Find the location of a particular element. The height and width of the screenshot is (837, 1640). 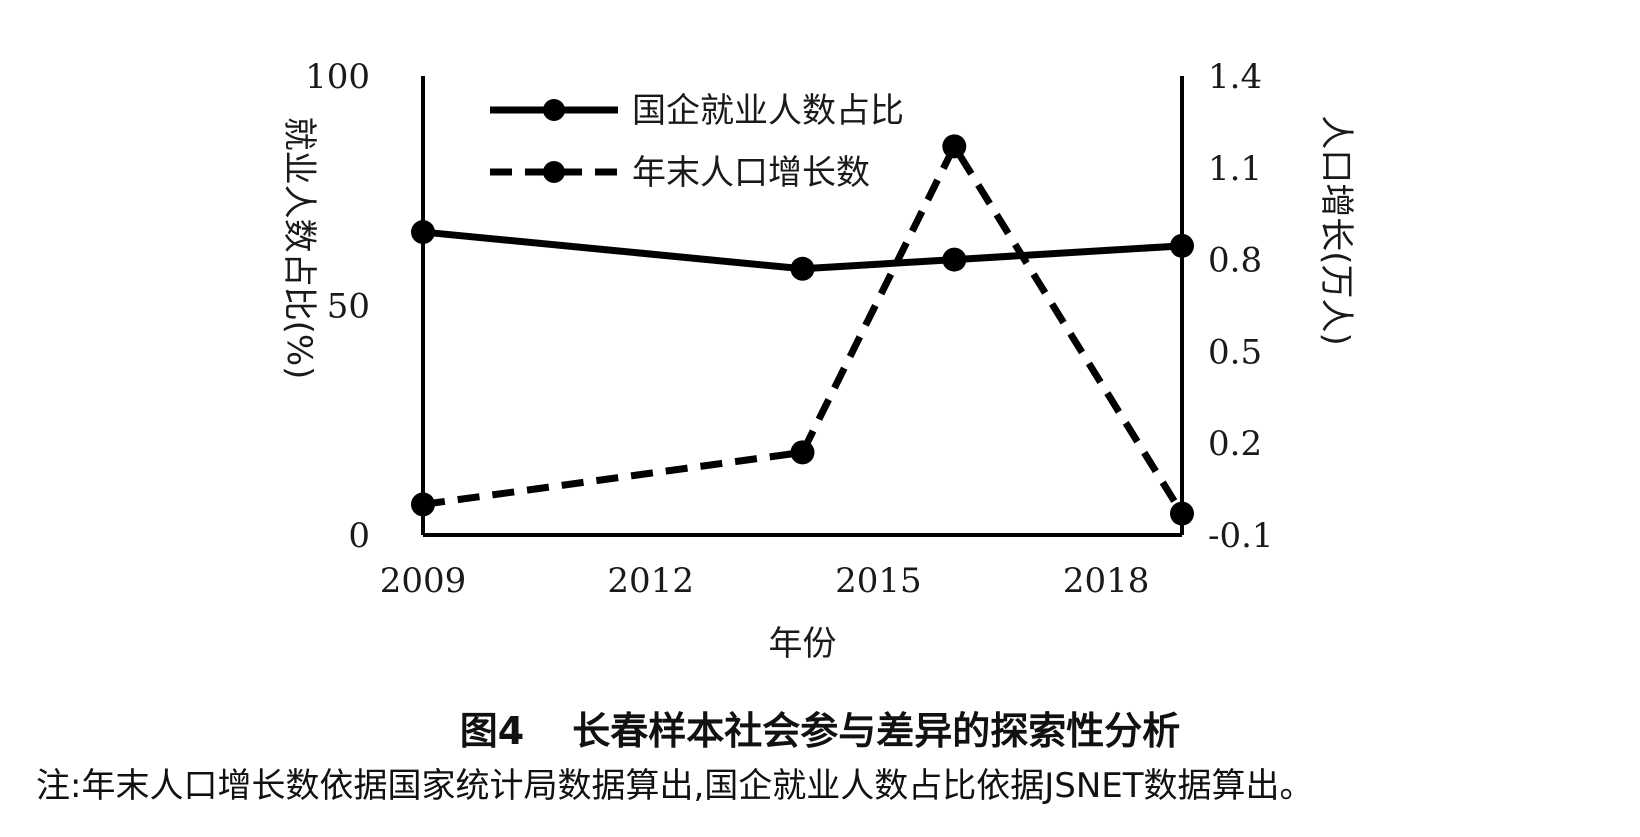

figure-title: 长春样本社会参与差异的探索性分析 is located at coordinates (876, 731).